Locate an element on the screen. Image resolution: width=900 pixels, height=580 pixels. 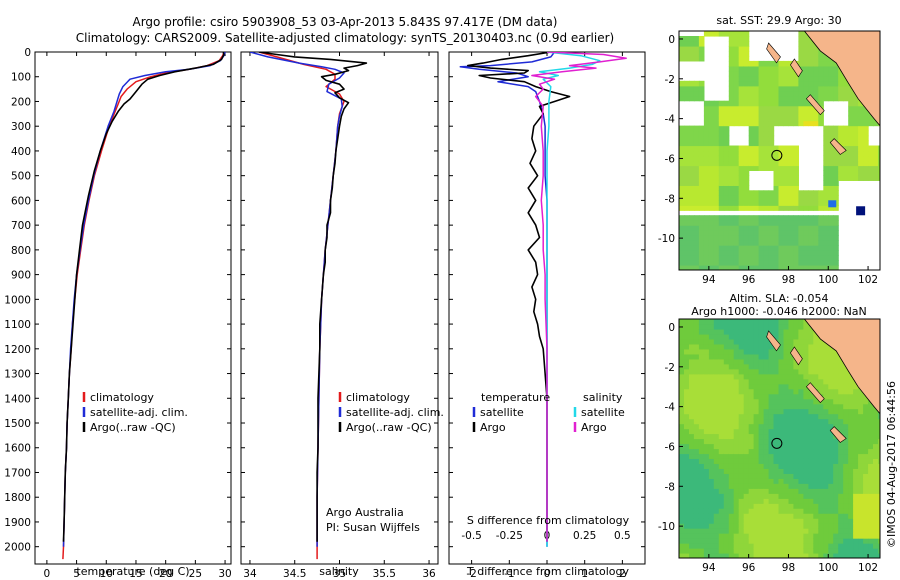
legend-title-temperature: temperature is located at coordinates (515, 397).